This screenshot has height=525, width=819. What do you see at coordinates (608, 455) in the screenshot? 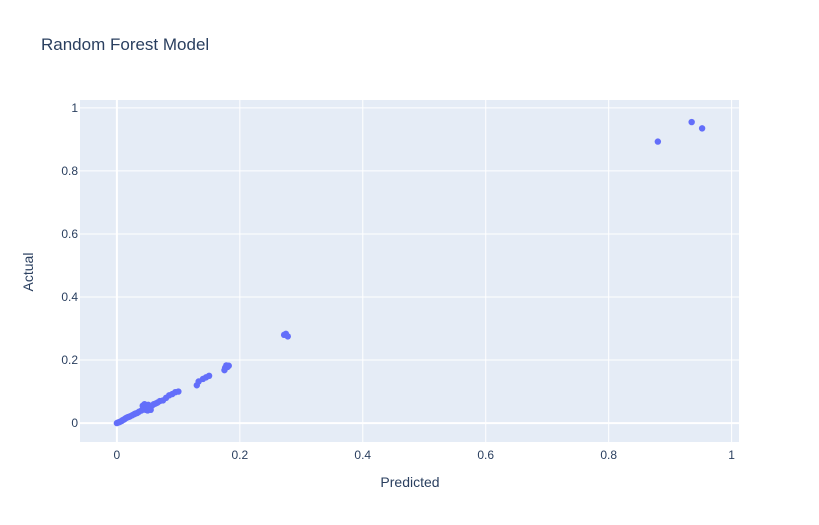
I see `x-tick-label: 0.8` at bounding box center [608, 455].